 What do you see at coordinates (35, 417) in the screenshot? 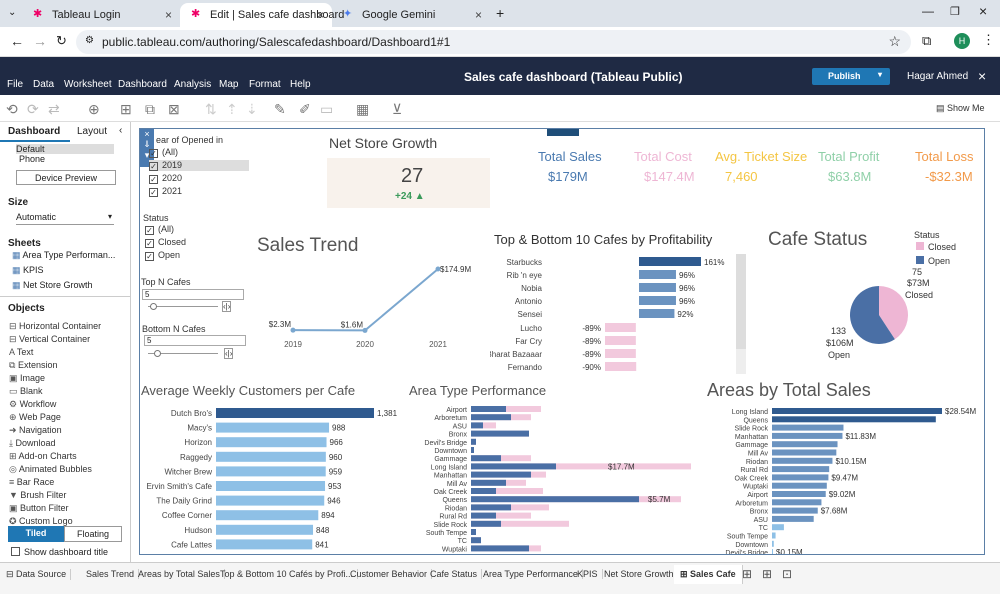
I see `object-item: ⊕ Web Page` at bounding box center [35, 417].